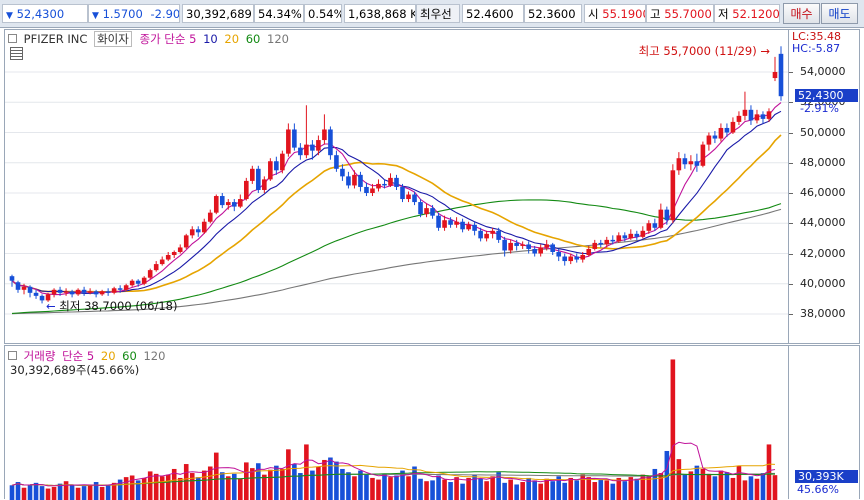  Describe the element at coordinates (253, 39) in the screenshot. I see `ma60-label: 60` at that location.